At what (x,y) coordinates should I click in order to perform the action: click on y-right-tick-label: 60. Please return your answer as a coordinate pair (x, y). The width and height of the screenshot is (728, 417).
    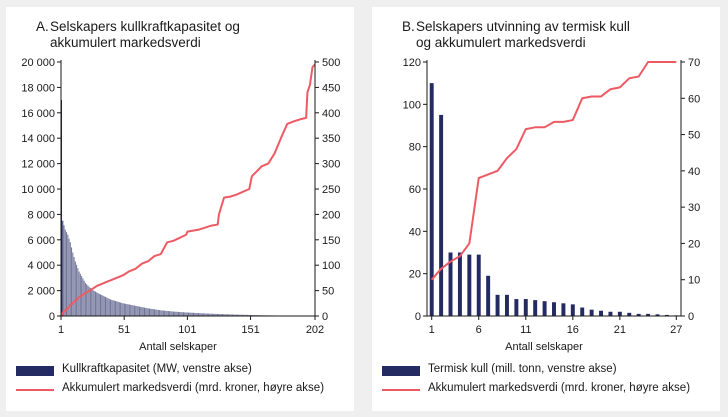
    Looking at the image, I should click on (694, 99).